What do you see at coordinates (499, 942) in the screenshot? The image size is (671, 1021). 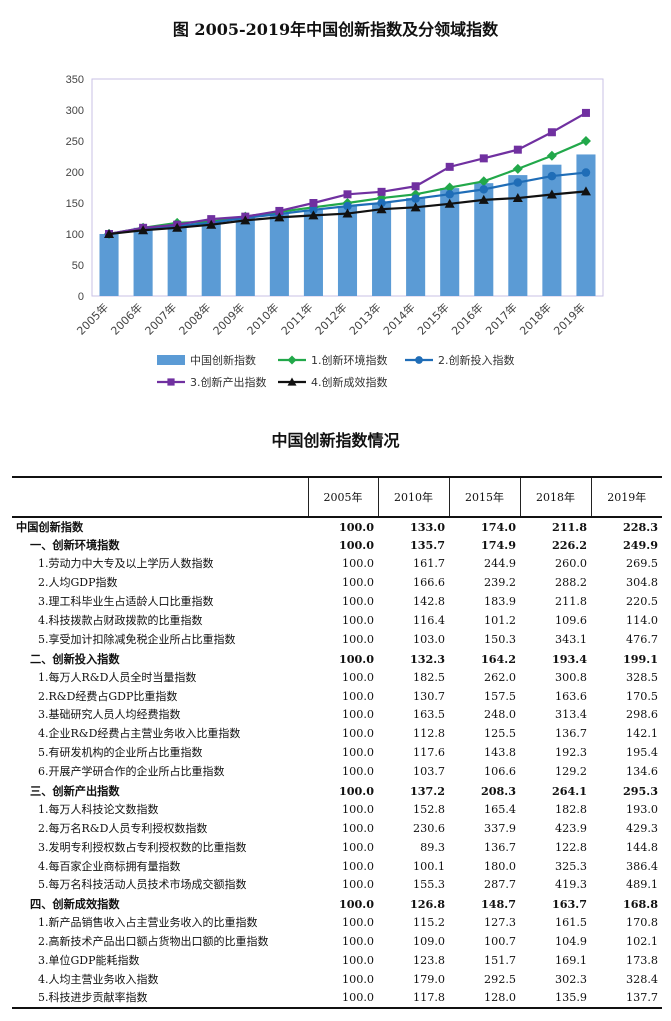 I see `value-cell: 100.7` at bounding box center [499, 942].